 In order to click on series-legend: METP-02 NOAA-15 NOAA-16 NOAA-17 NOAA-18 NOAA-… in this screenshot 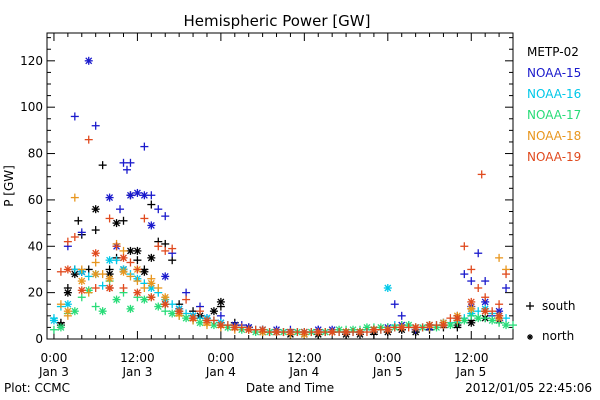, I will do `click(554, 104)`.